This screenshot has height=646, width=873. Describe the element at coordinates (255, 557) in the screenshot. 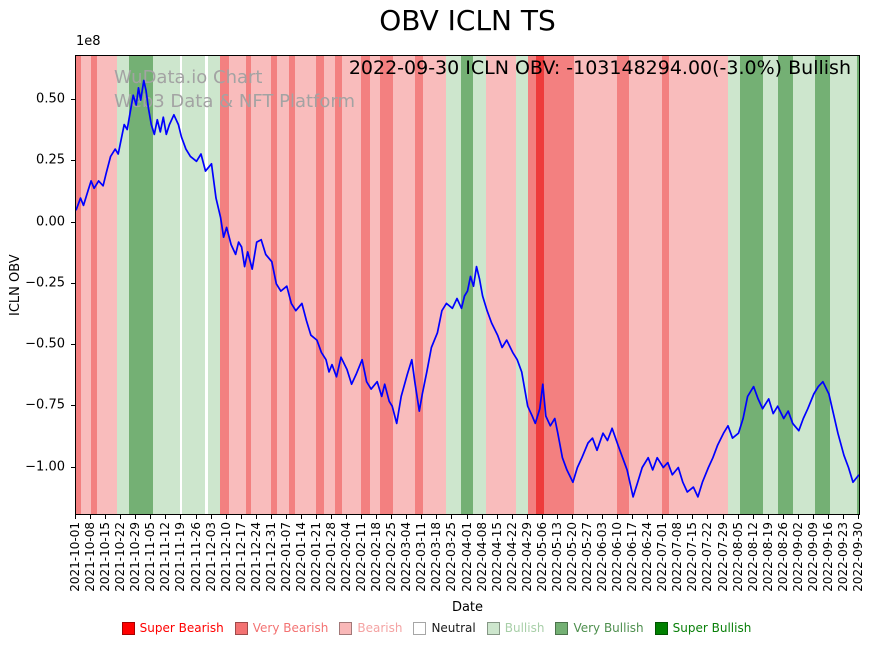

I see `x-tick-label: 2021-12-24` at that location.